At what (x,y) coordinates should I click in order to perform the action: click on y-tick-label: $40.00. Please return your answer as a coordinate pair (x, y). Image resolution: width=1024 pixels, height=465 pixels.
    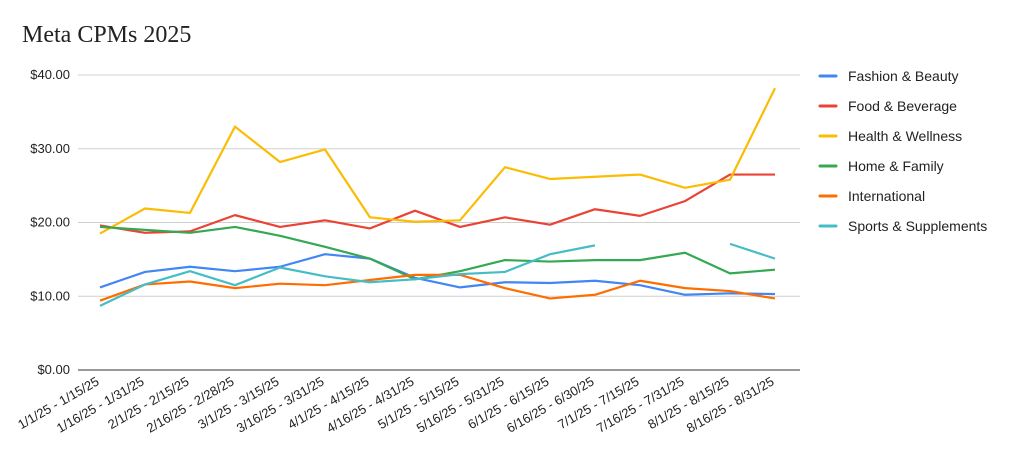
    Looking at the image, I should click on (50, 74).